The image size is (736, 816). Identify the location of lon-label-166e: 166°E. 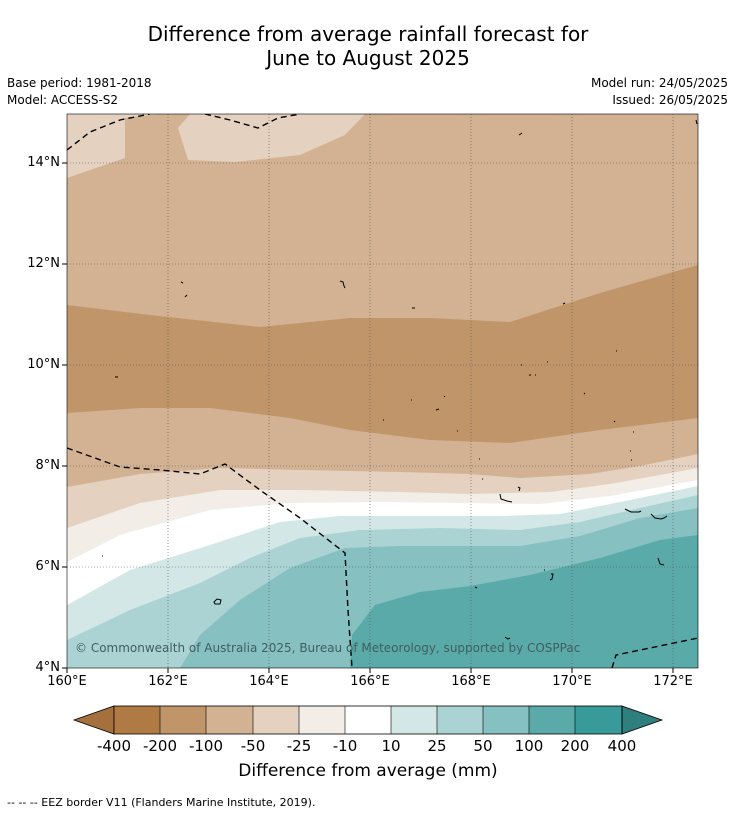
(370, 681).